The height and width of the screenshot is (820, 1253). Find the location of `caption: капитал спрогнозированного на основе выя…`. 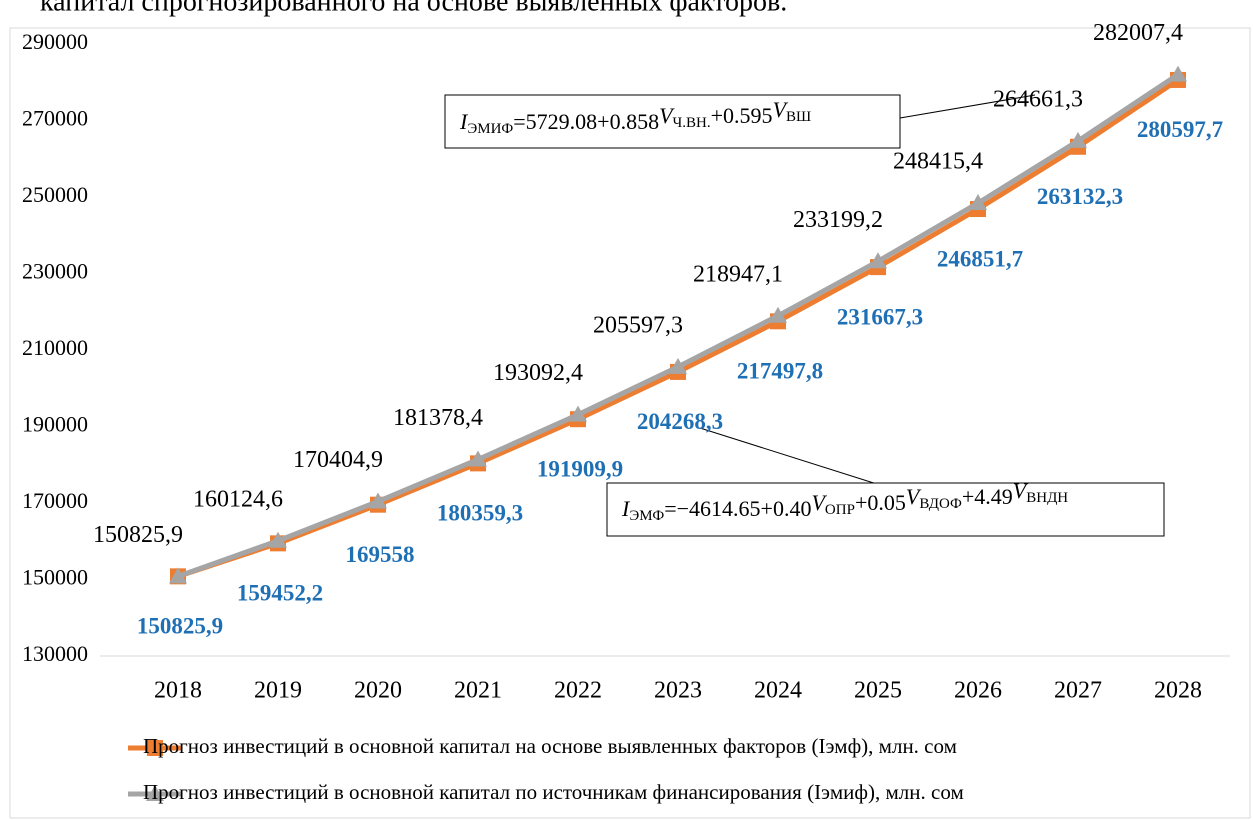

caption: капитал спрогнозированного на основе выя… is located at coordinates (413, 8).